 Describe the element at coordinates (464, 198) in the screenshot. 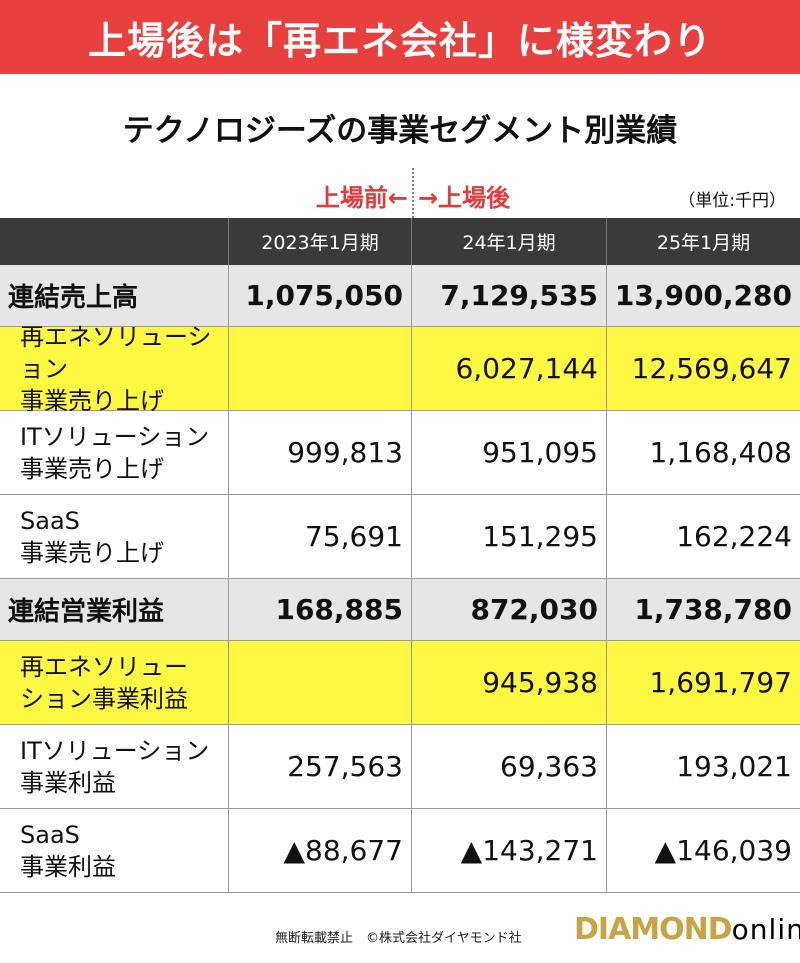

I see `post-listing-label: →上場後` at that location.